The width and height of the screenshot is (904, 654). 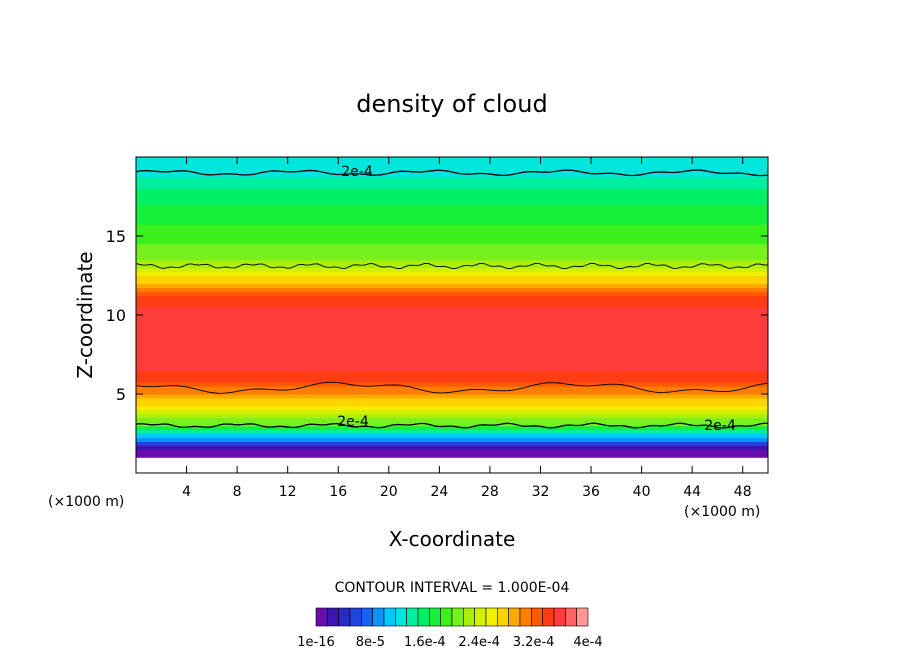 I want to click on chart-title: density of cloud, so click(x=451, y=104).